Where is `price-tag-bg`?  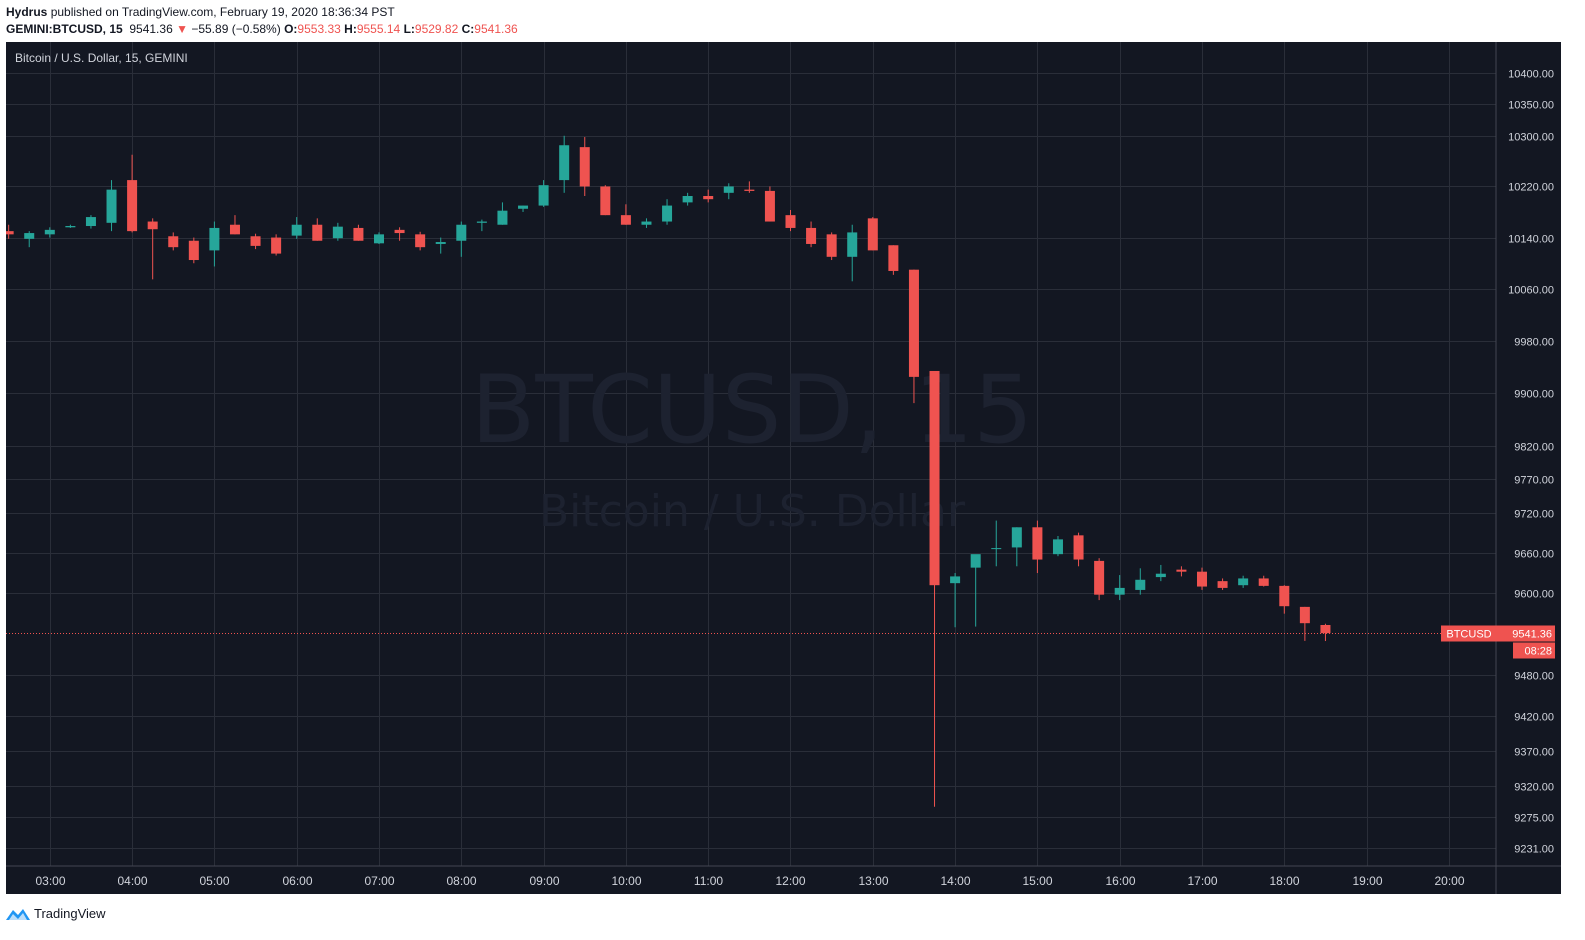
price-tag-bg is located at coordinates (1526, 633).